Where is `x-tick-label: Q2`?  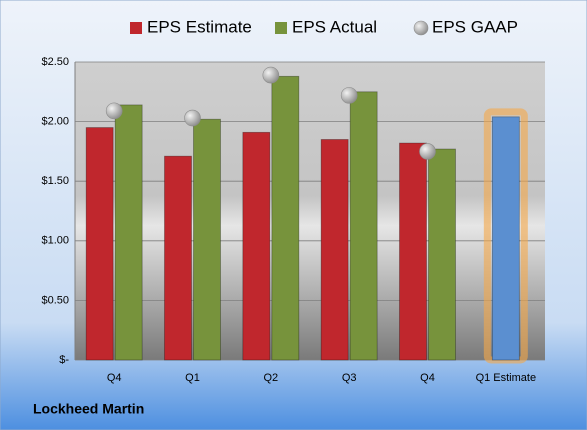 x-tick-label: Q2 is located at coordinates (270, 378).